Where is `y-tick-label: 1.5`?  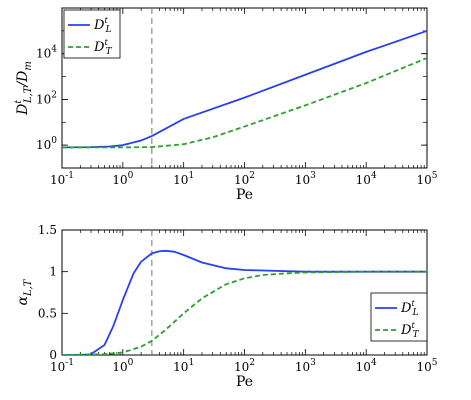 y-tick-label: 1.5 is located at coordinates (47, 230).